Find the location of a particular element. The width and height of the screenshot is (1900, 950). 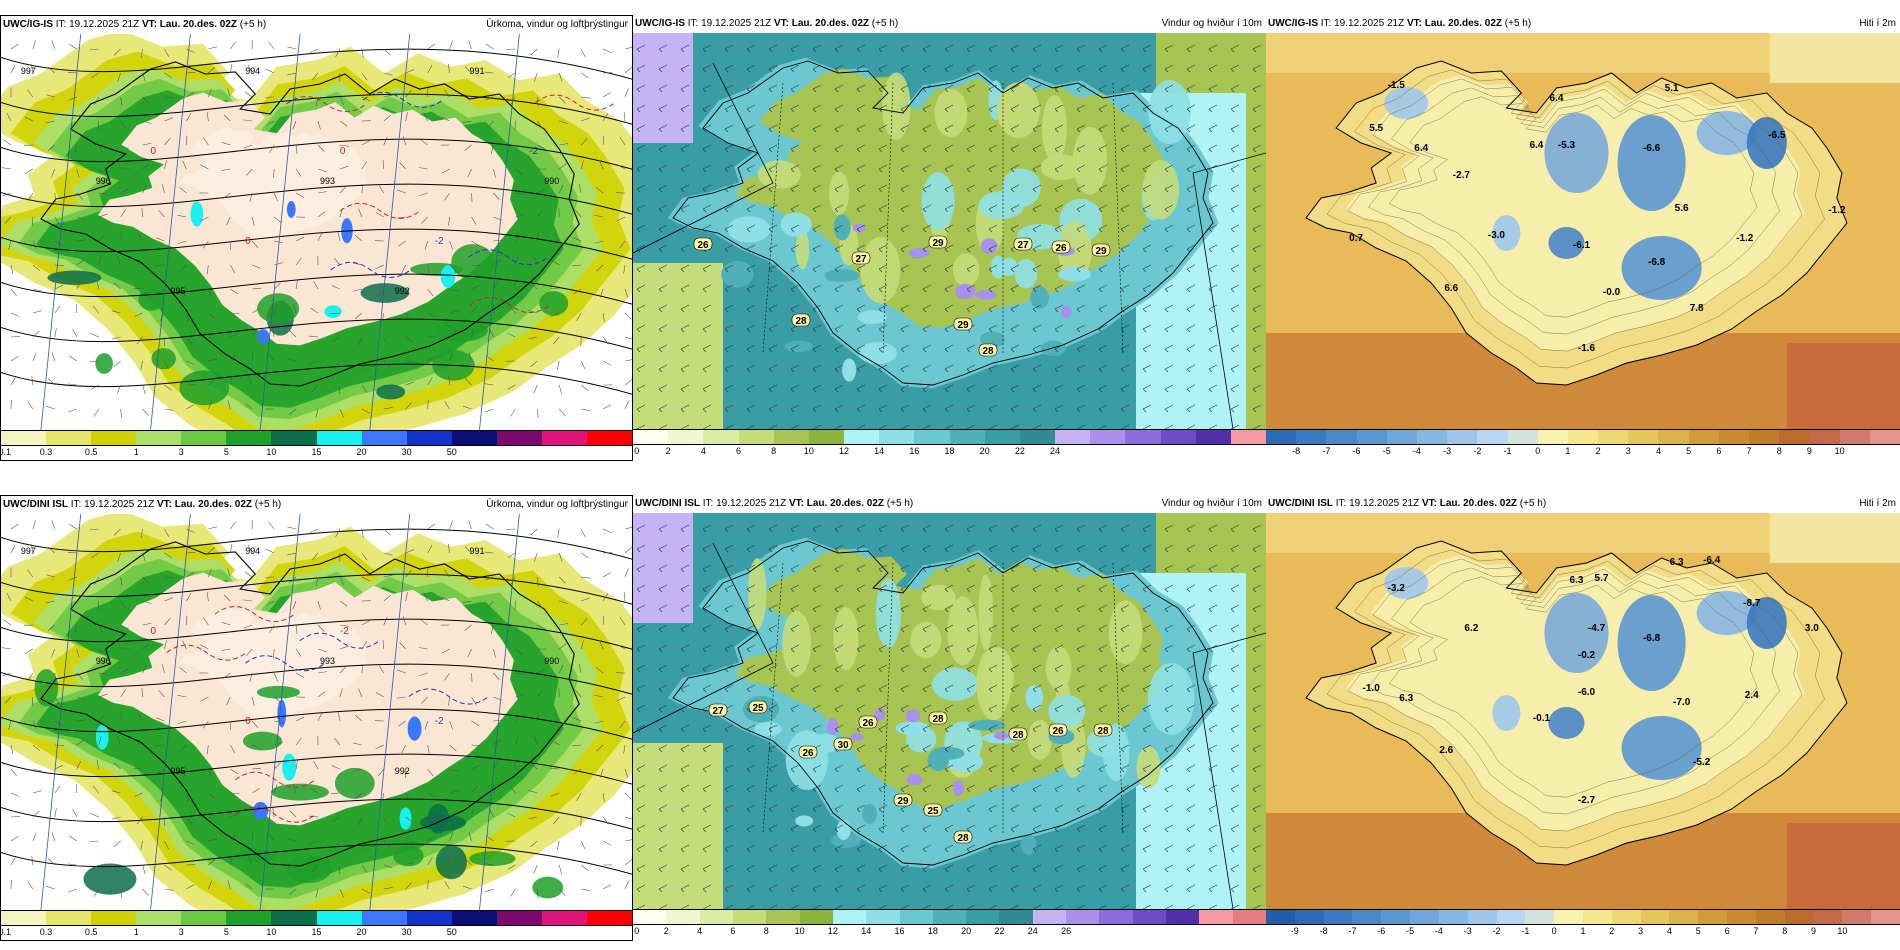

scale-tick: 15 is located at coordinates (316, 932).